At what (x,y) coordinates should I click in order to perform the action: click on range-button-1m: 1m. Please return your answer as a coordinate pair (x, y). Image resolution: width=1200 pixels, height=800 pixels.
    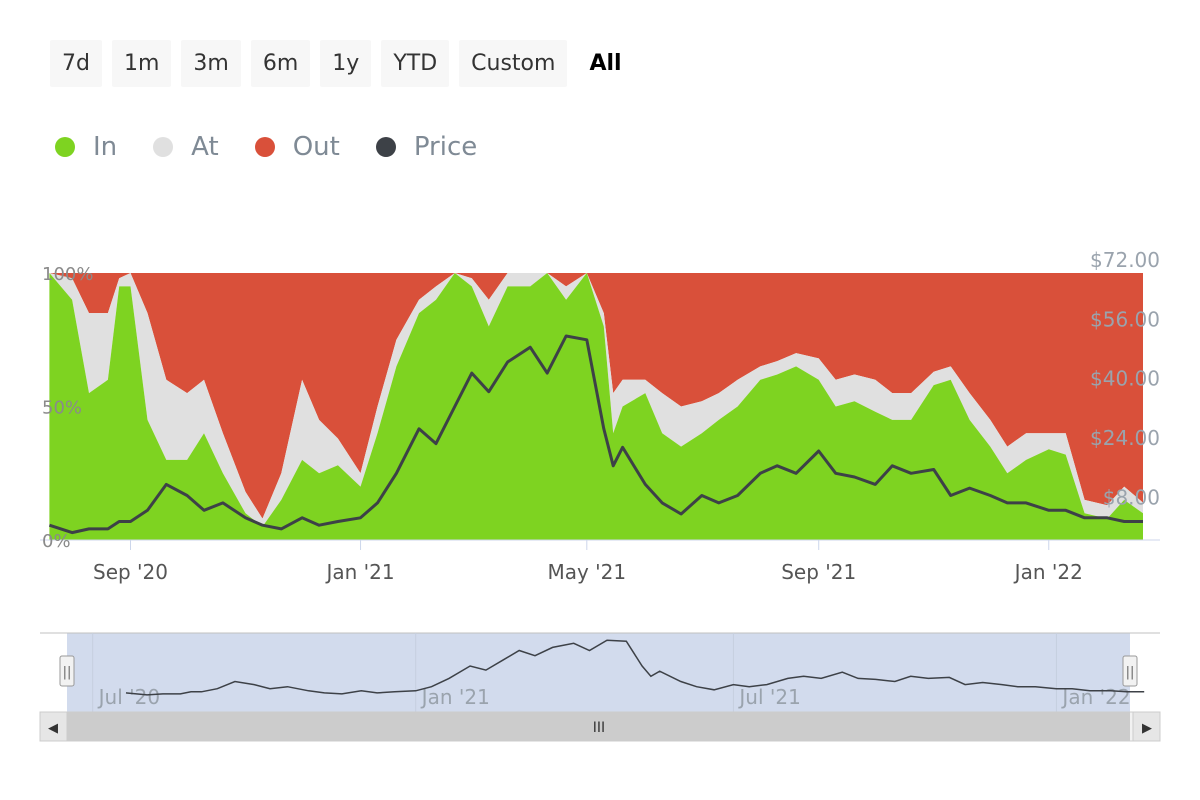
    Looking at the image, I should click on (141, 63).